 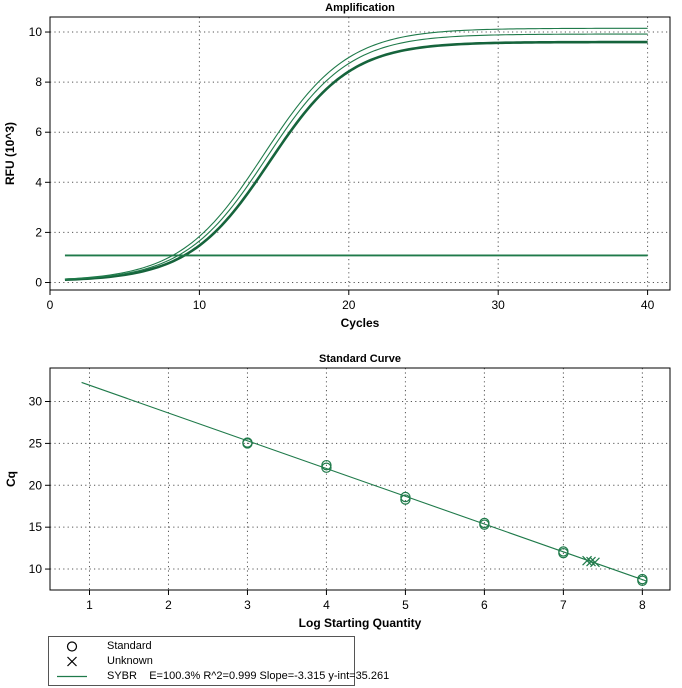 I want to click on amp-ytick-label-0: 0, so click(x=38, y=282).